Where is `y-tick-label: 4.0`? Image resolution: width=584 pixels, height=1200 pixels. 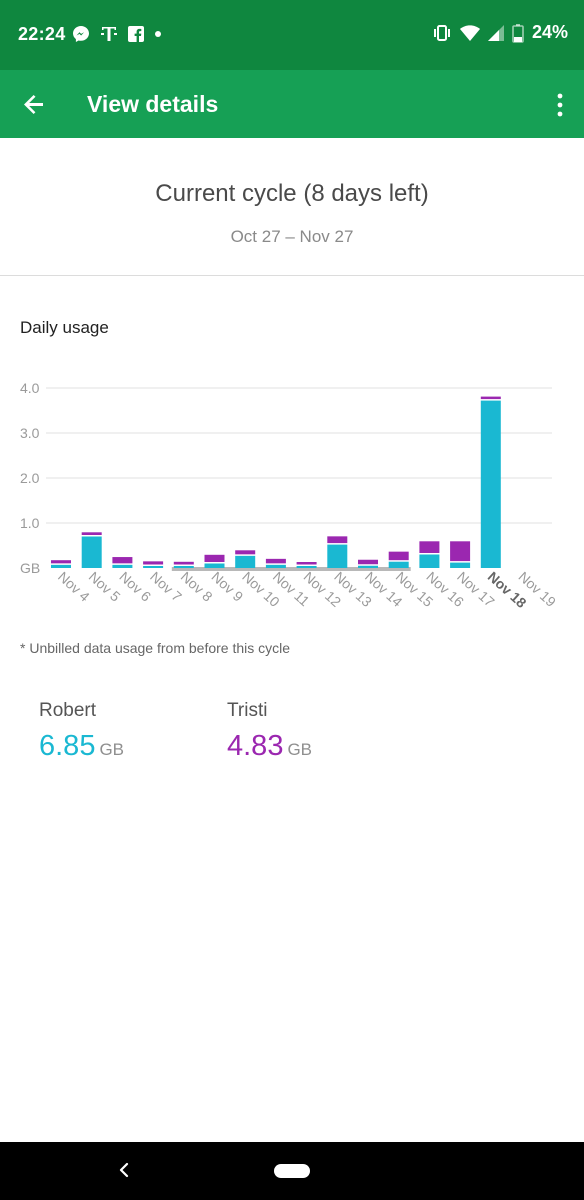
y-tick-label: 4.0 is located at coordinates (30, 388).